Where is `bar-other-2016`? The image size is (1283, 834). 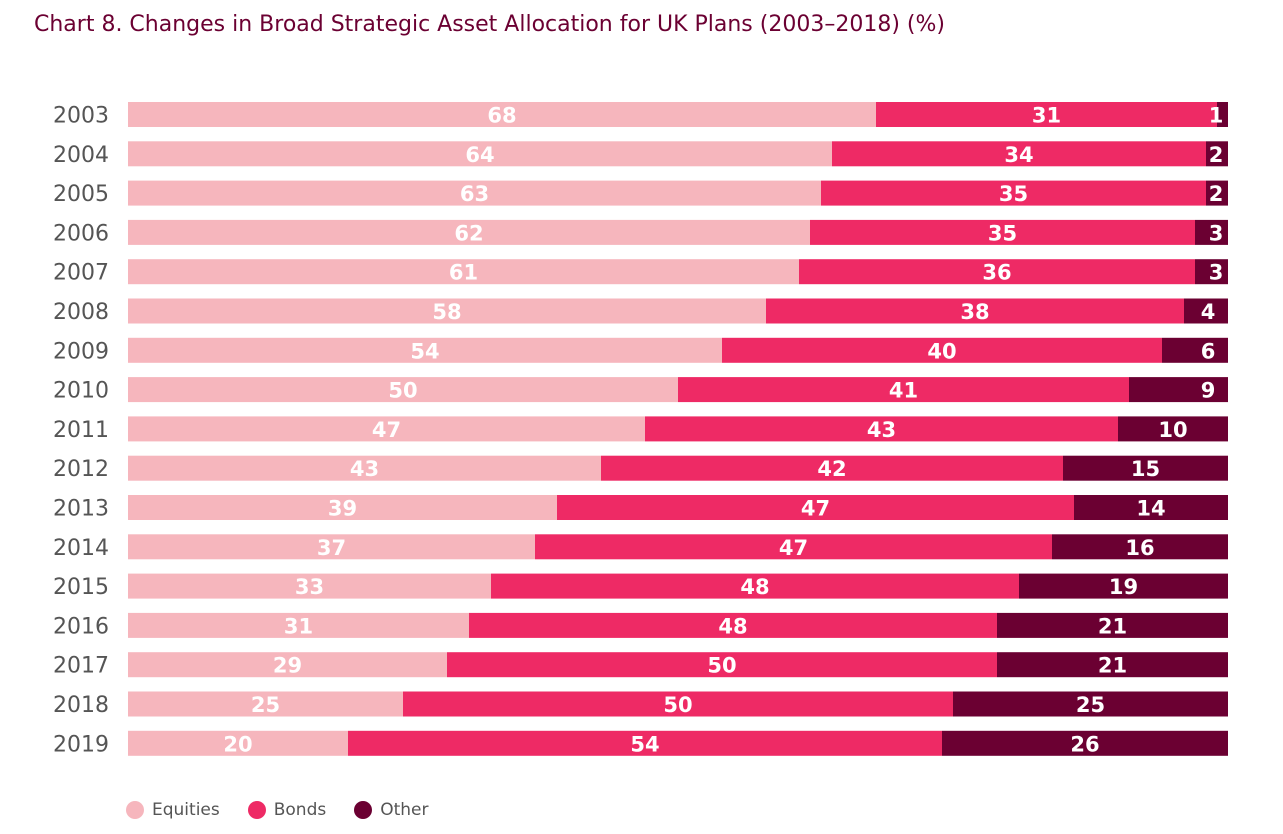
bar-other-2016 is located at coordinates (1112, 625).